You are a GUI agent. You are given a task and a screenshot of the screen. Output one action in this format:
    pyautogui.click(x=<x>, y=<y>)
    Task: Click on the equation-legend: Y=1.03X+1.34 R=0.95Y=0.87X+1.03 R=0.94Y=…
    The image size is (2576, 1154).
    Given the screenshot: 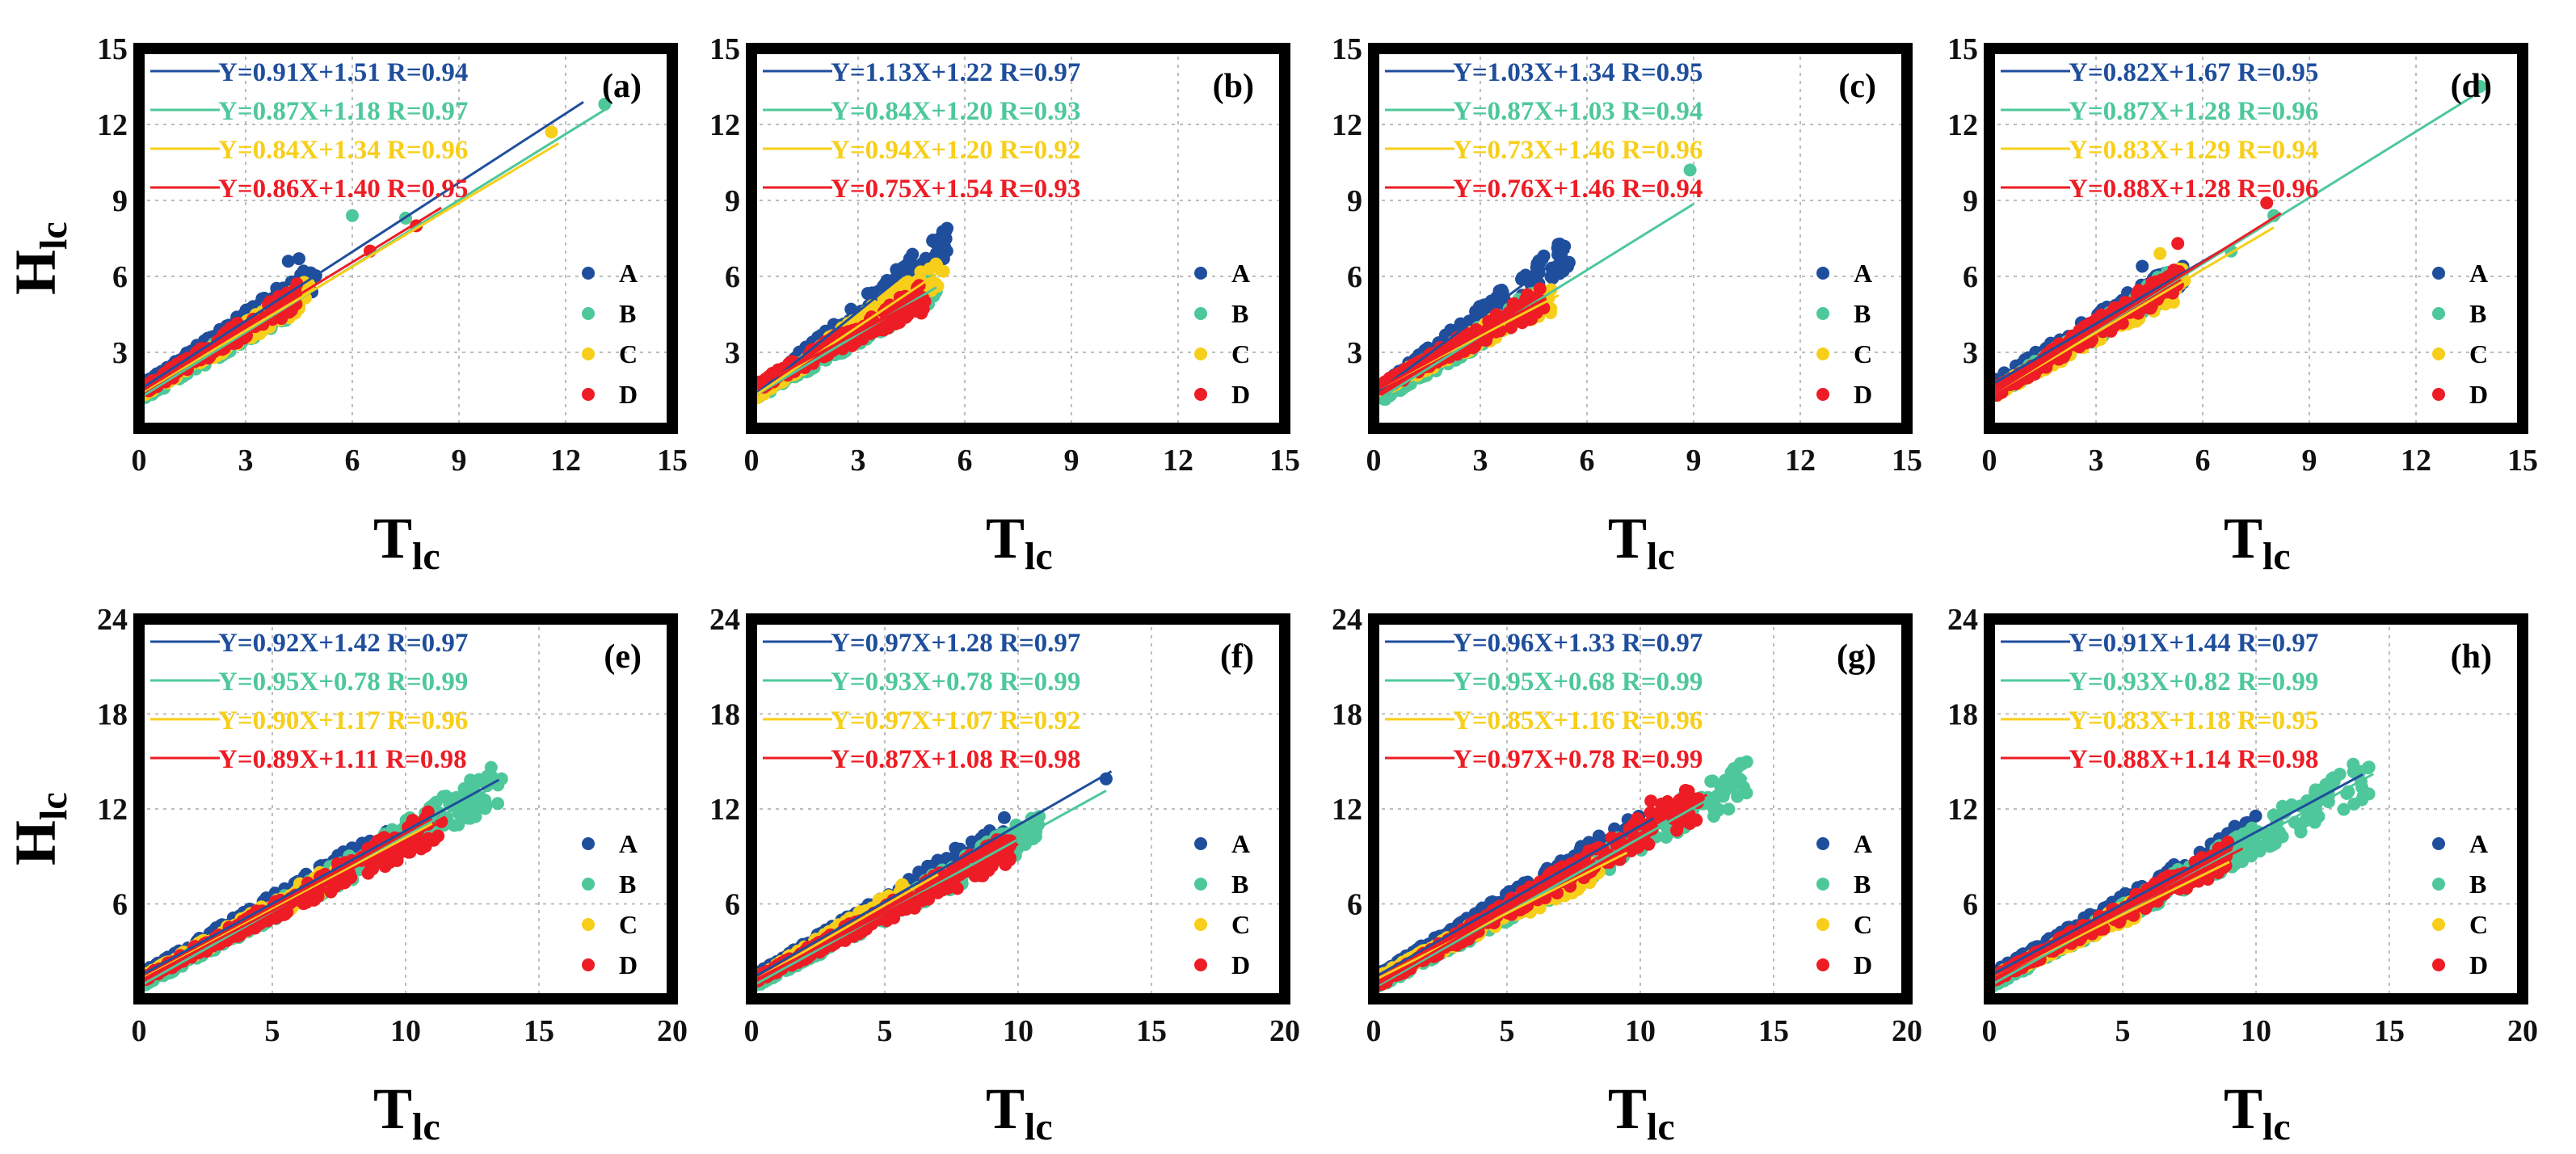 What is the action you would take?
    pyautogui.click(x=1544, y=131)
    